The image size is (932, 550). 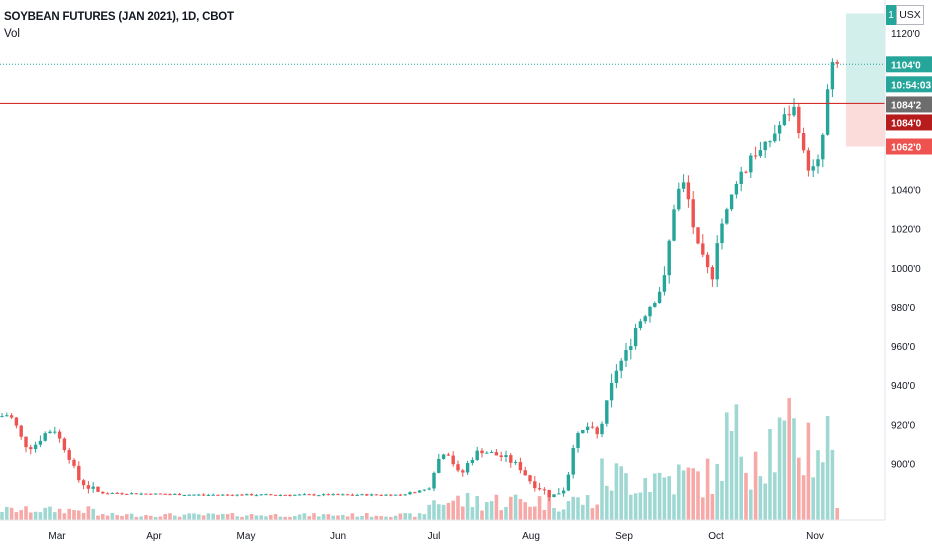 What do you see at coordinates (154, 536) in the screenshot?
I see `time-tick-label: Apr` at bounding box center [154, 536].